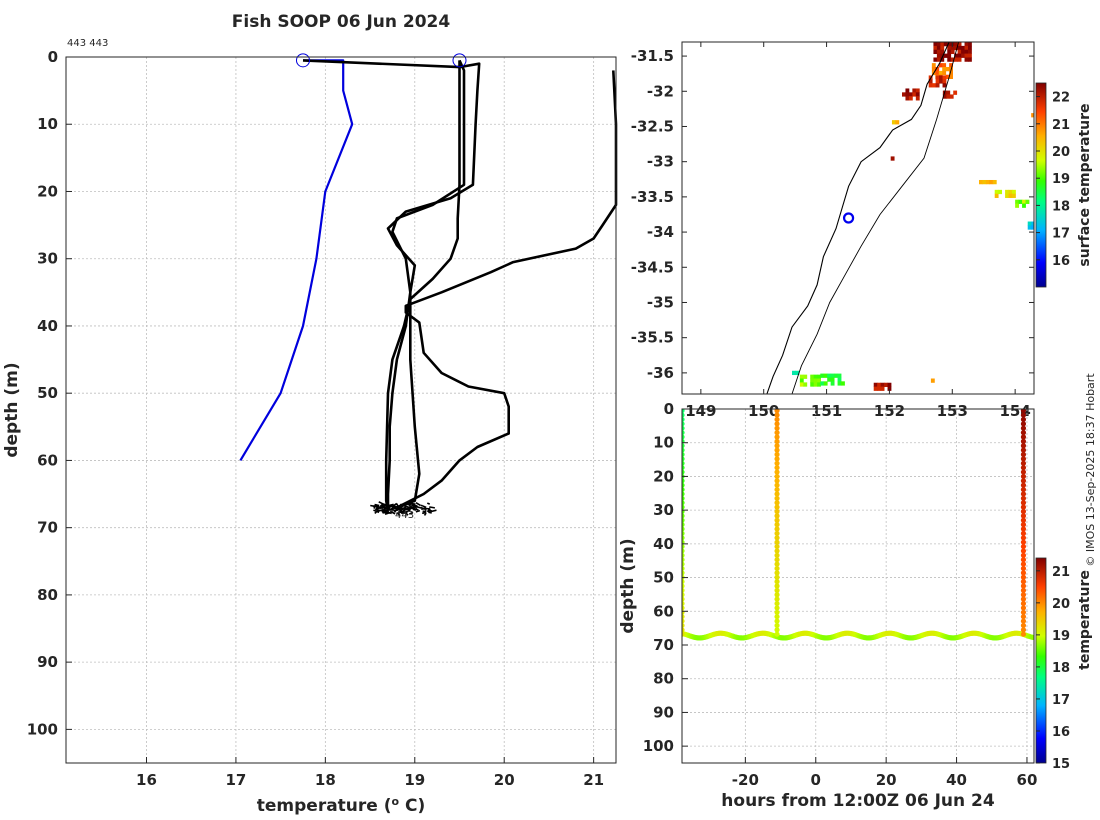 This screenshot has height=820, width=1100. Describe the element at coordinates (660, 373) in the screenshot. I see `map-y-tick-label: -36` at that location.